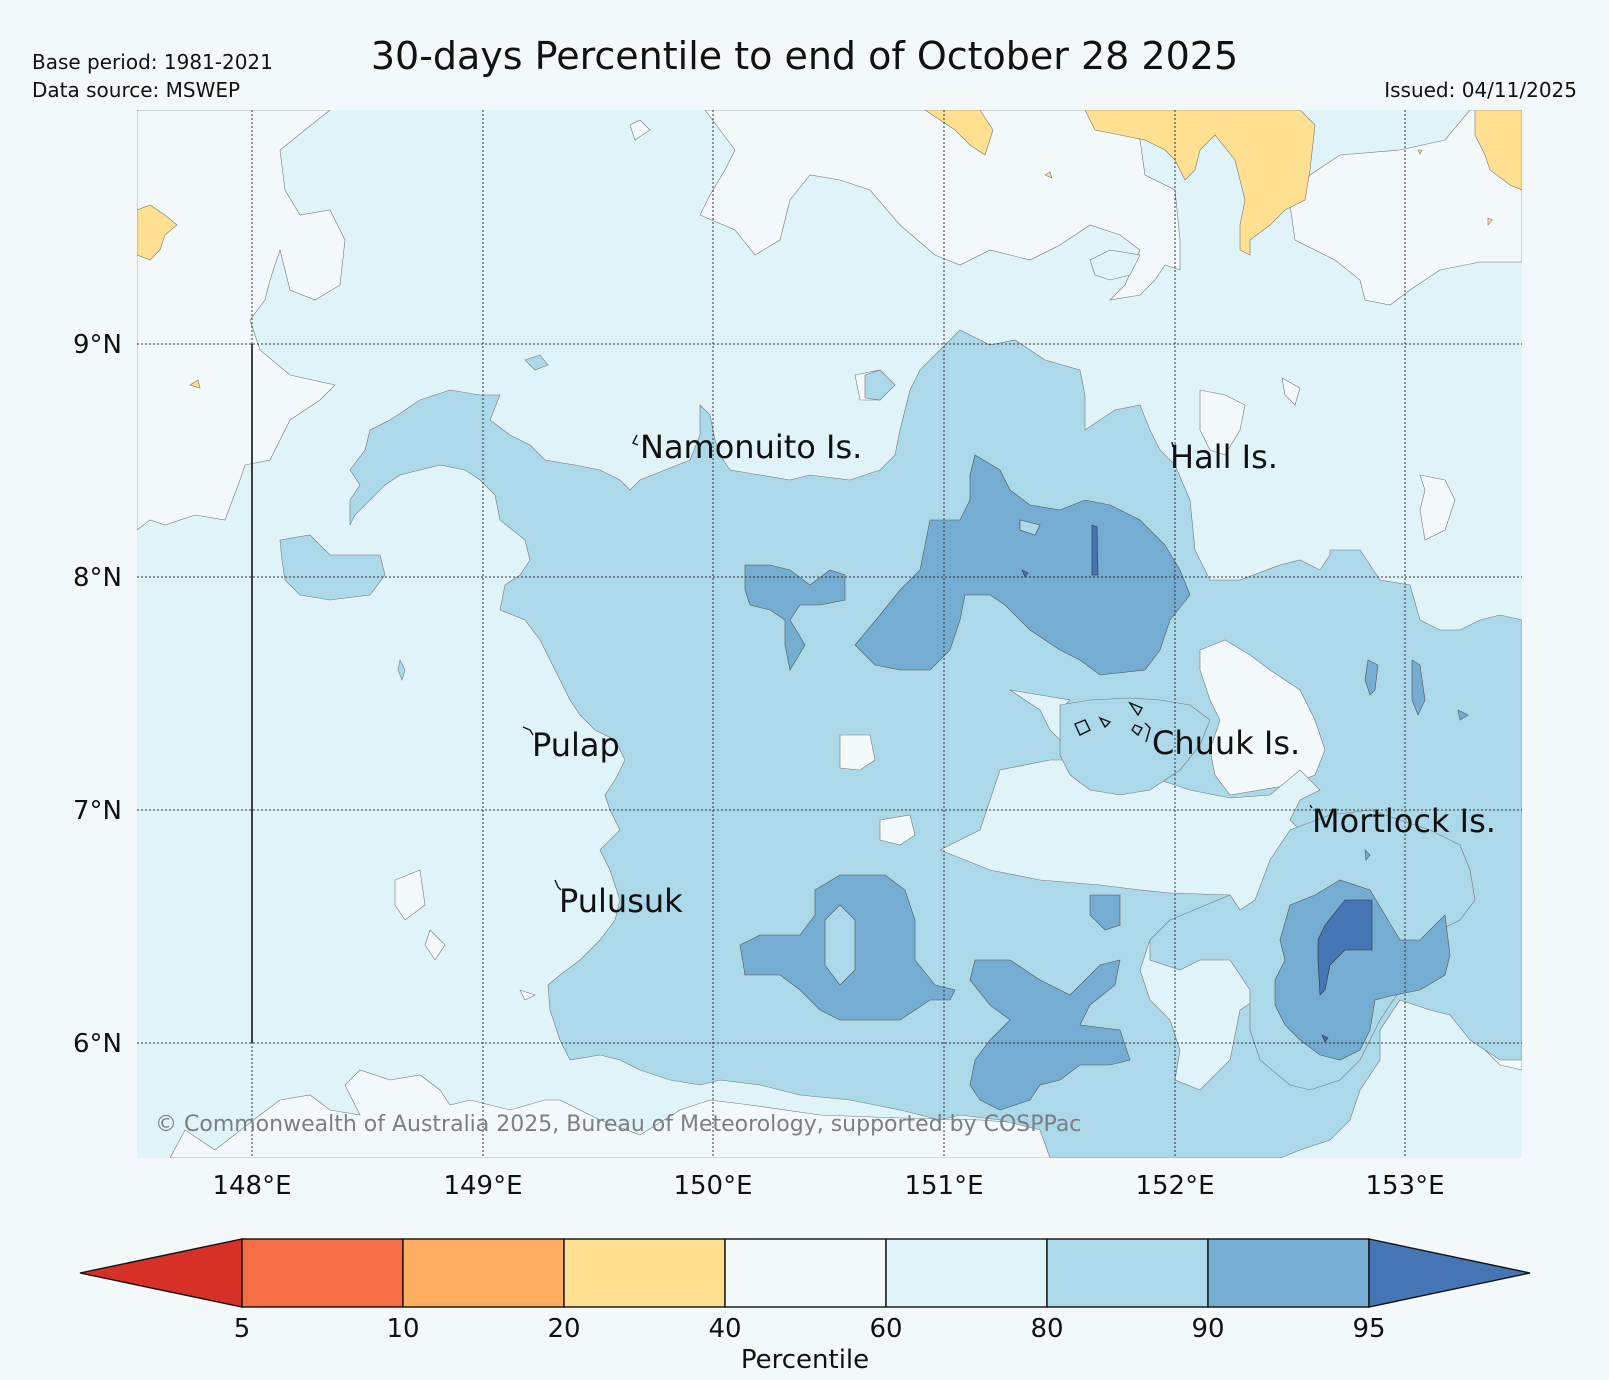 This screenshot has width=1609, height=1380. What do you see at coordinates (97, 578) in the screenshot?
I see `lat-tick-label: 8°N` at bounding box center [97, 578].